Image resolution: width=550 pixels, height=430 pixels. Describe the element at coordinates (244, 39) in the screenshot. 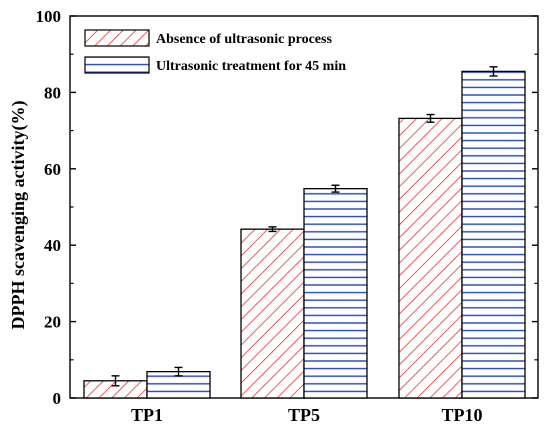

I see `legend-label-1: Absence of ultrasonic process` at that location.